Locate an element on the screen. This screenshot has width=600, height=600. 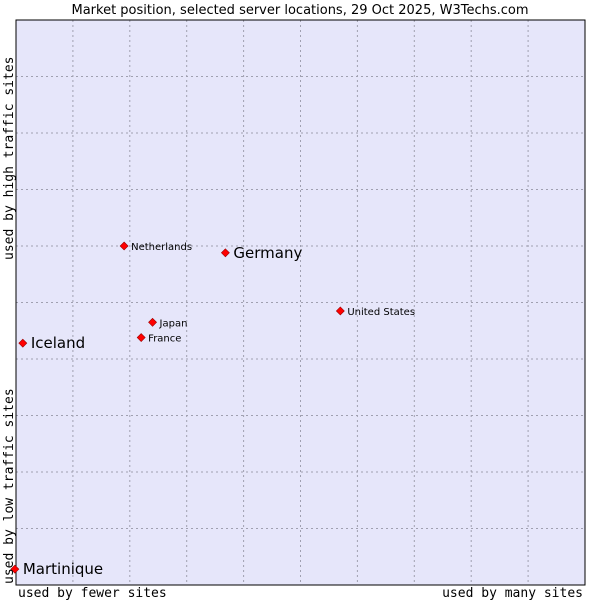
point-marker-netherlands is located at coordinates (124, 246).